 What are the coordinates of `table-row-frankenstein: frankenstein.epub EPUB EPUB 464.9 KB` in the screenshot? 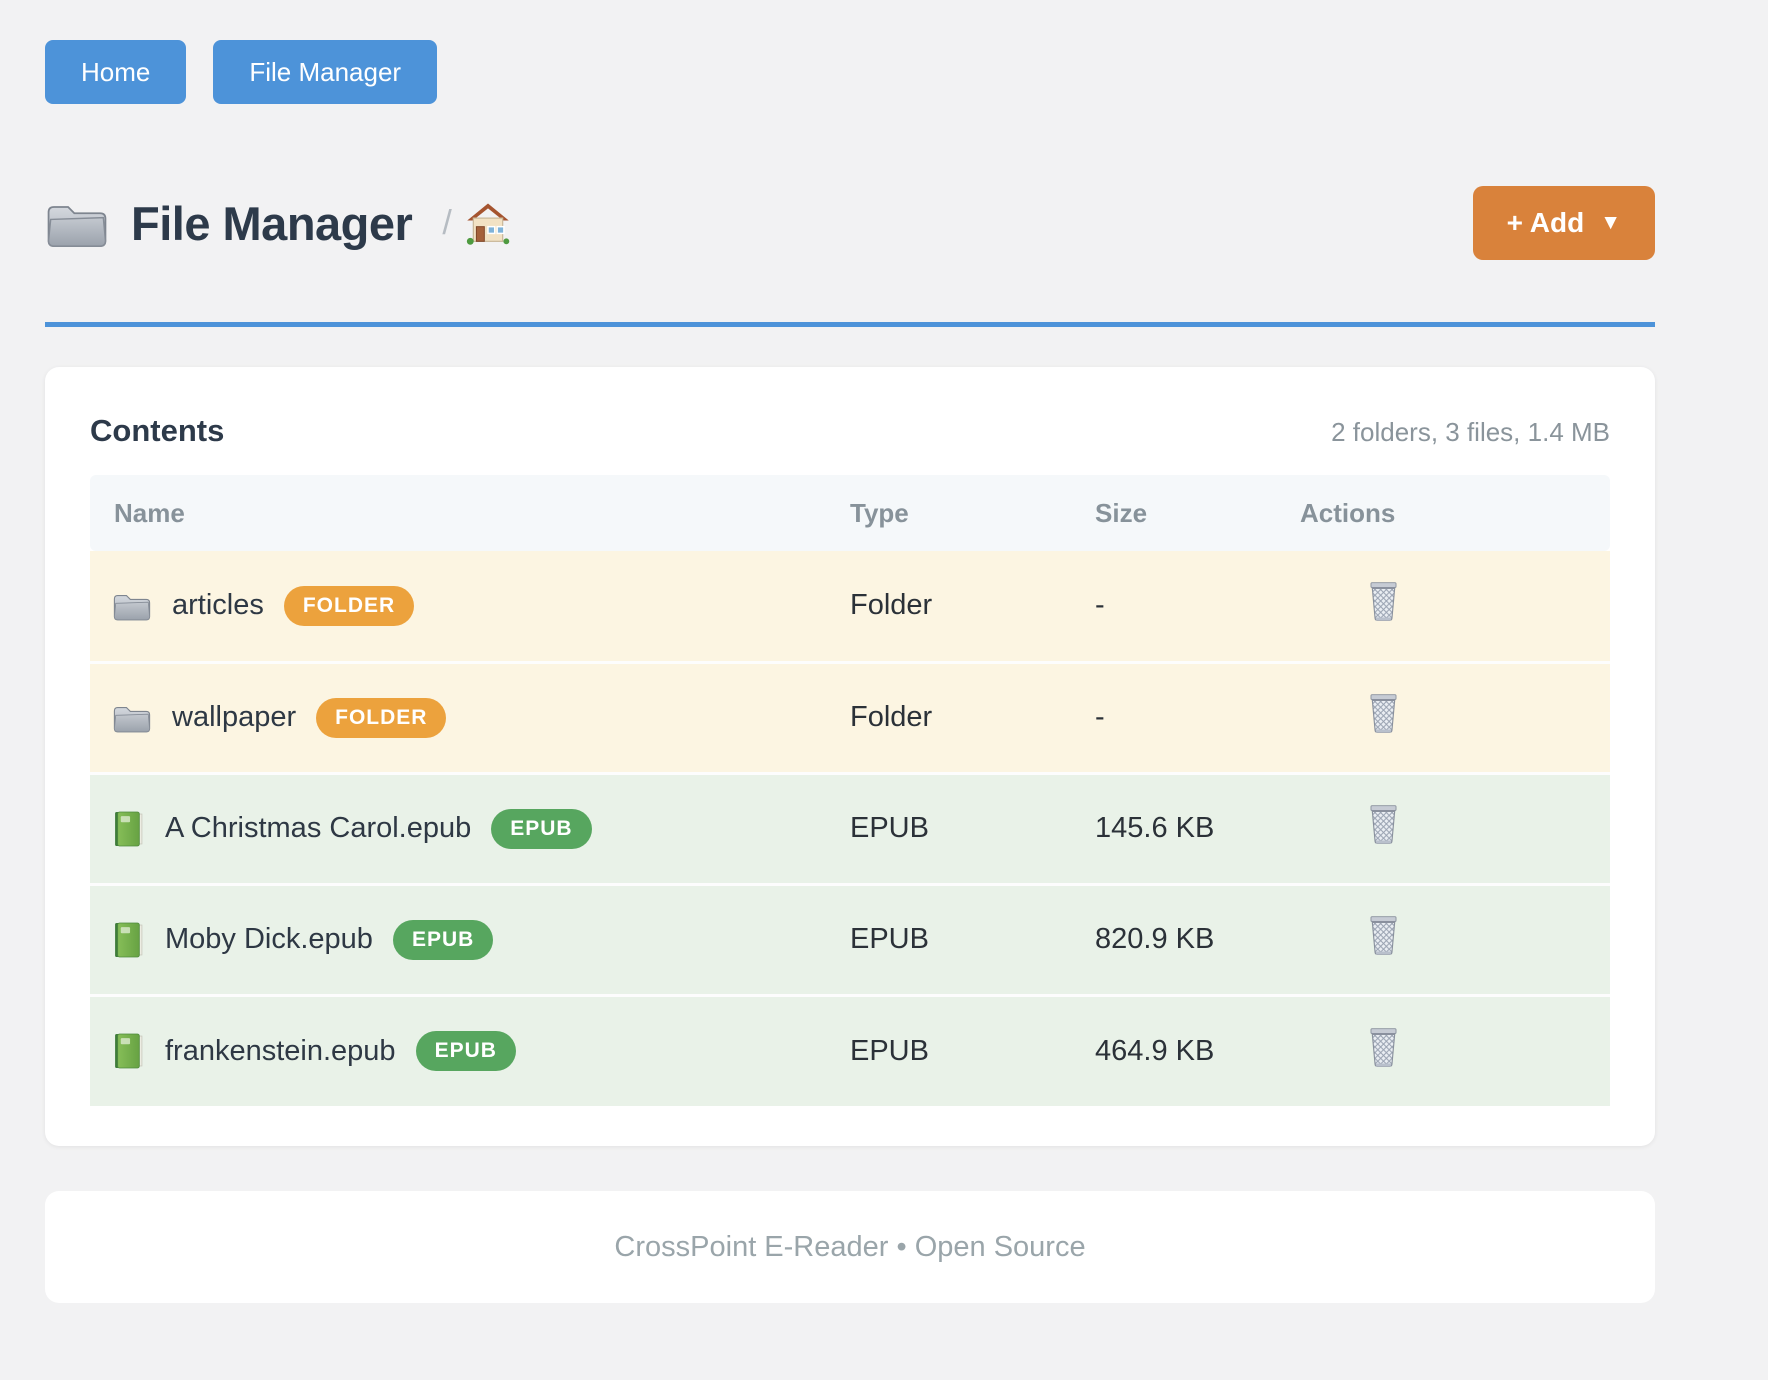 It's located at (850, 1049).